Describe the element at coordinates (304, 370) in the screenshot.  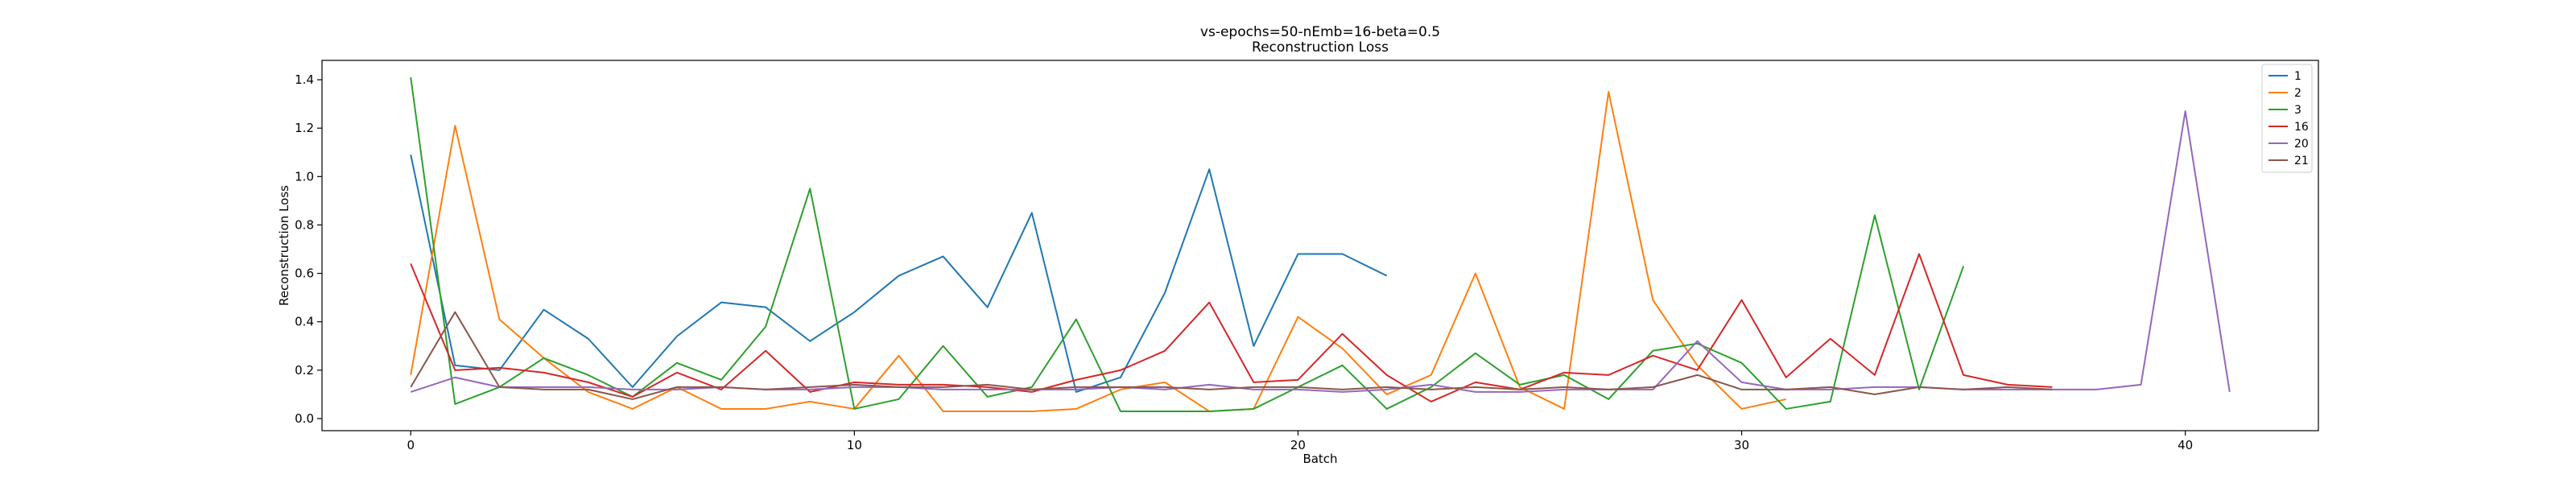
I see `y-tick-label: 0.2` at that location.